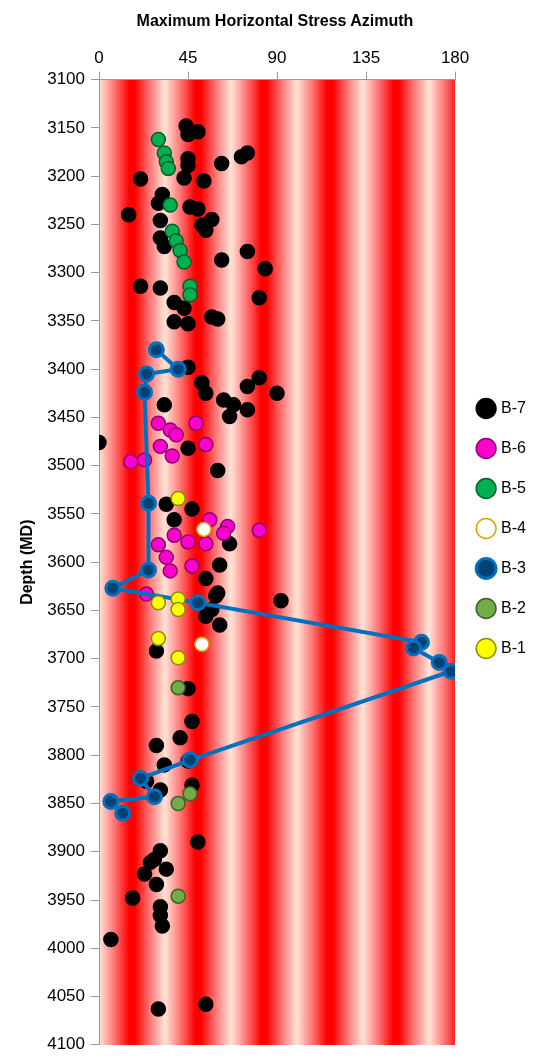 The image size is (556, 1061). Describe the element at coordinates (66, 513) in the screenshot. I see `y-tick-label: 3550` at that location.